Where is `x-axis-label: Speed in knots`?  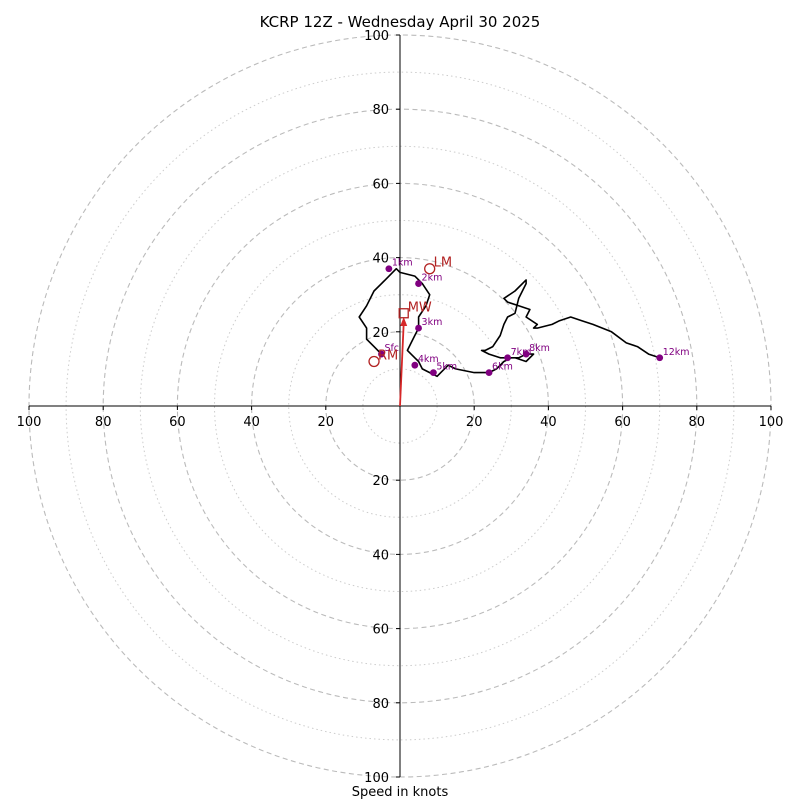
x-axis-label: Speed in knots is located at coordinates (400, 792).